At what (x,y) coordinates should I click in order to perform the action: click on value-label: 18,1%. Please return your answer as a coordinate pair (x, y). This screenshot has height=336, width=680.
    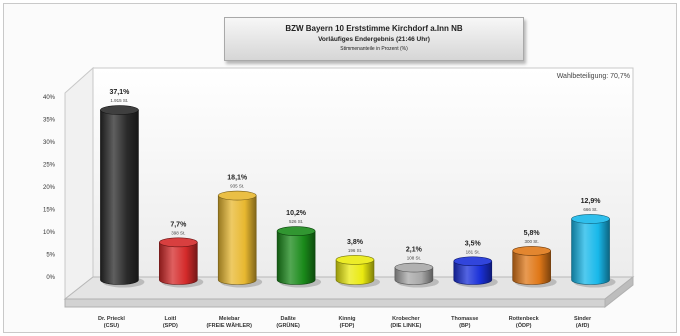
    Looking at the image, I should click on (237, 178).